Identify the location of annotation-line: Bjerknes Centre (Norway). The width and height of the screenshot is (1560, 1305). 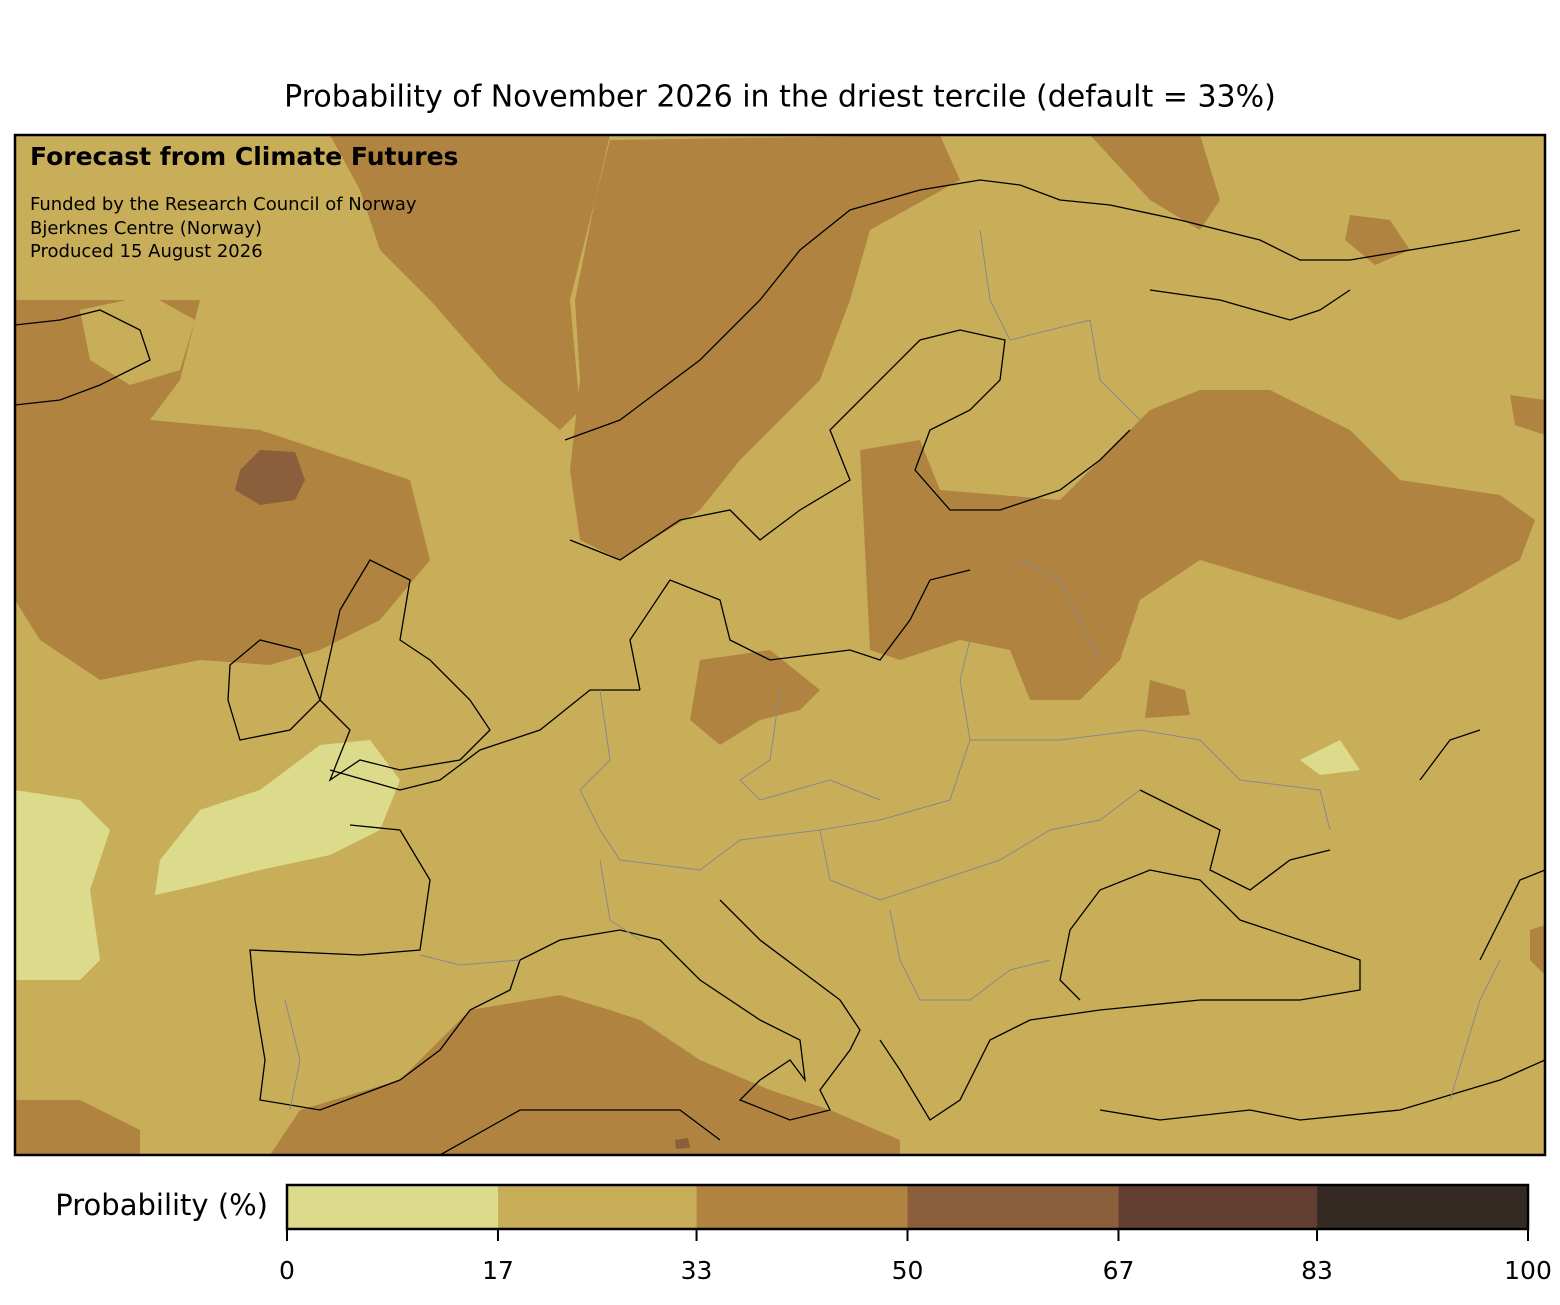
(146, 228).